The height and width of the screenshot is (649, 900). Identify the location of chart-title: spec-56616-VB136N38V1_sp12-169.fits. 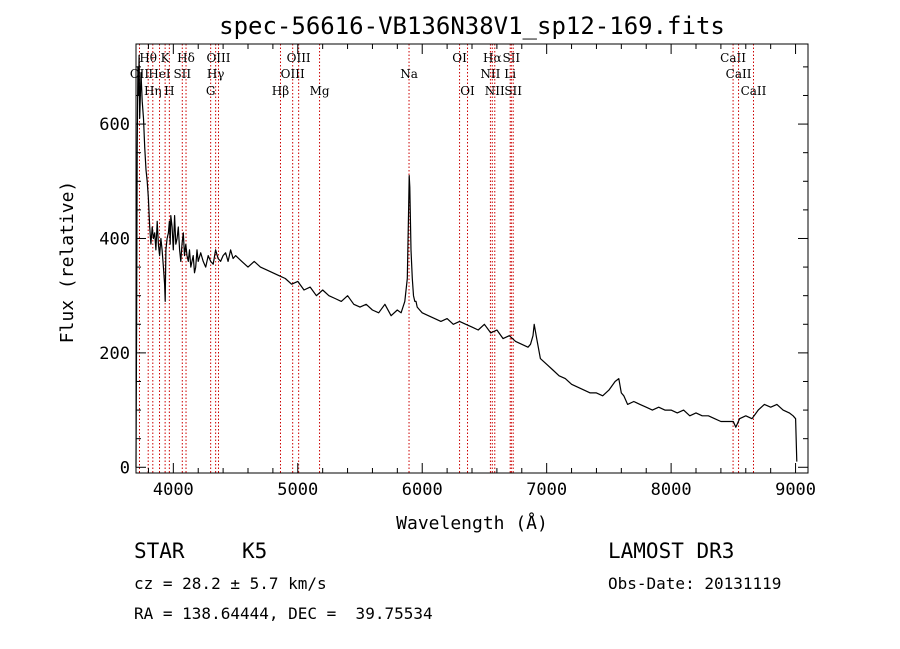
(472, 26).